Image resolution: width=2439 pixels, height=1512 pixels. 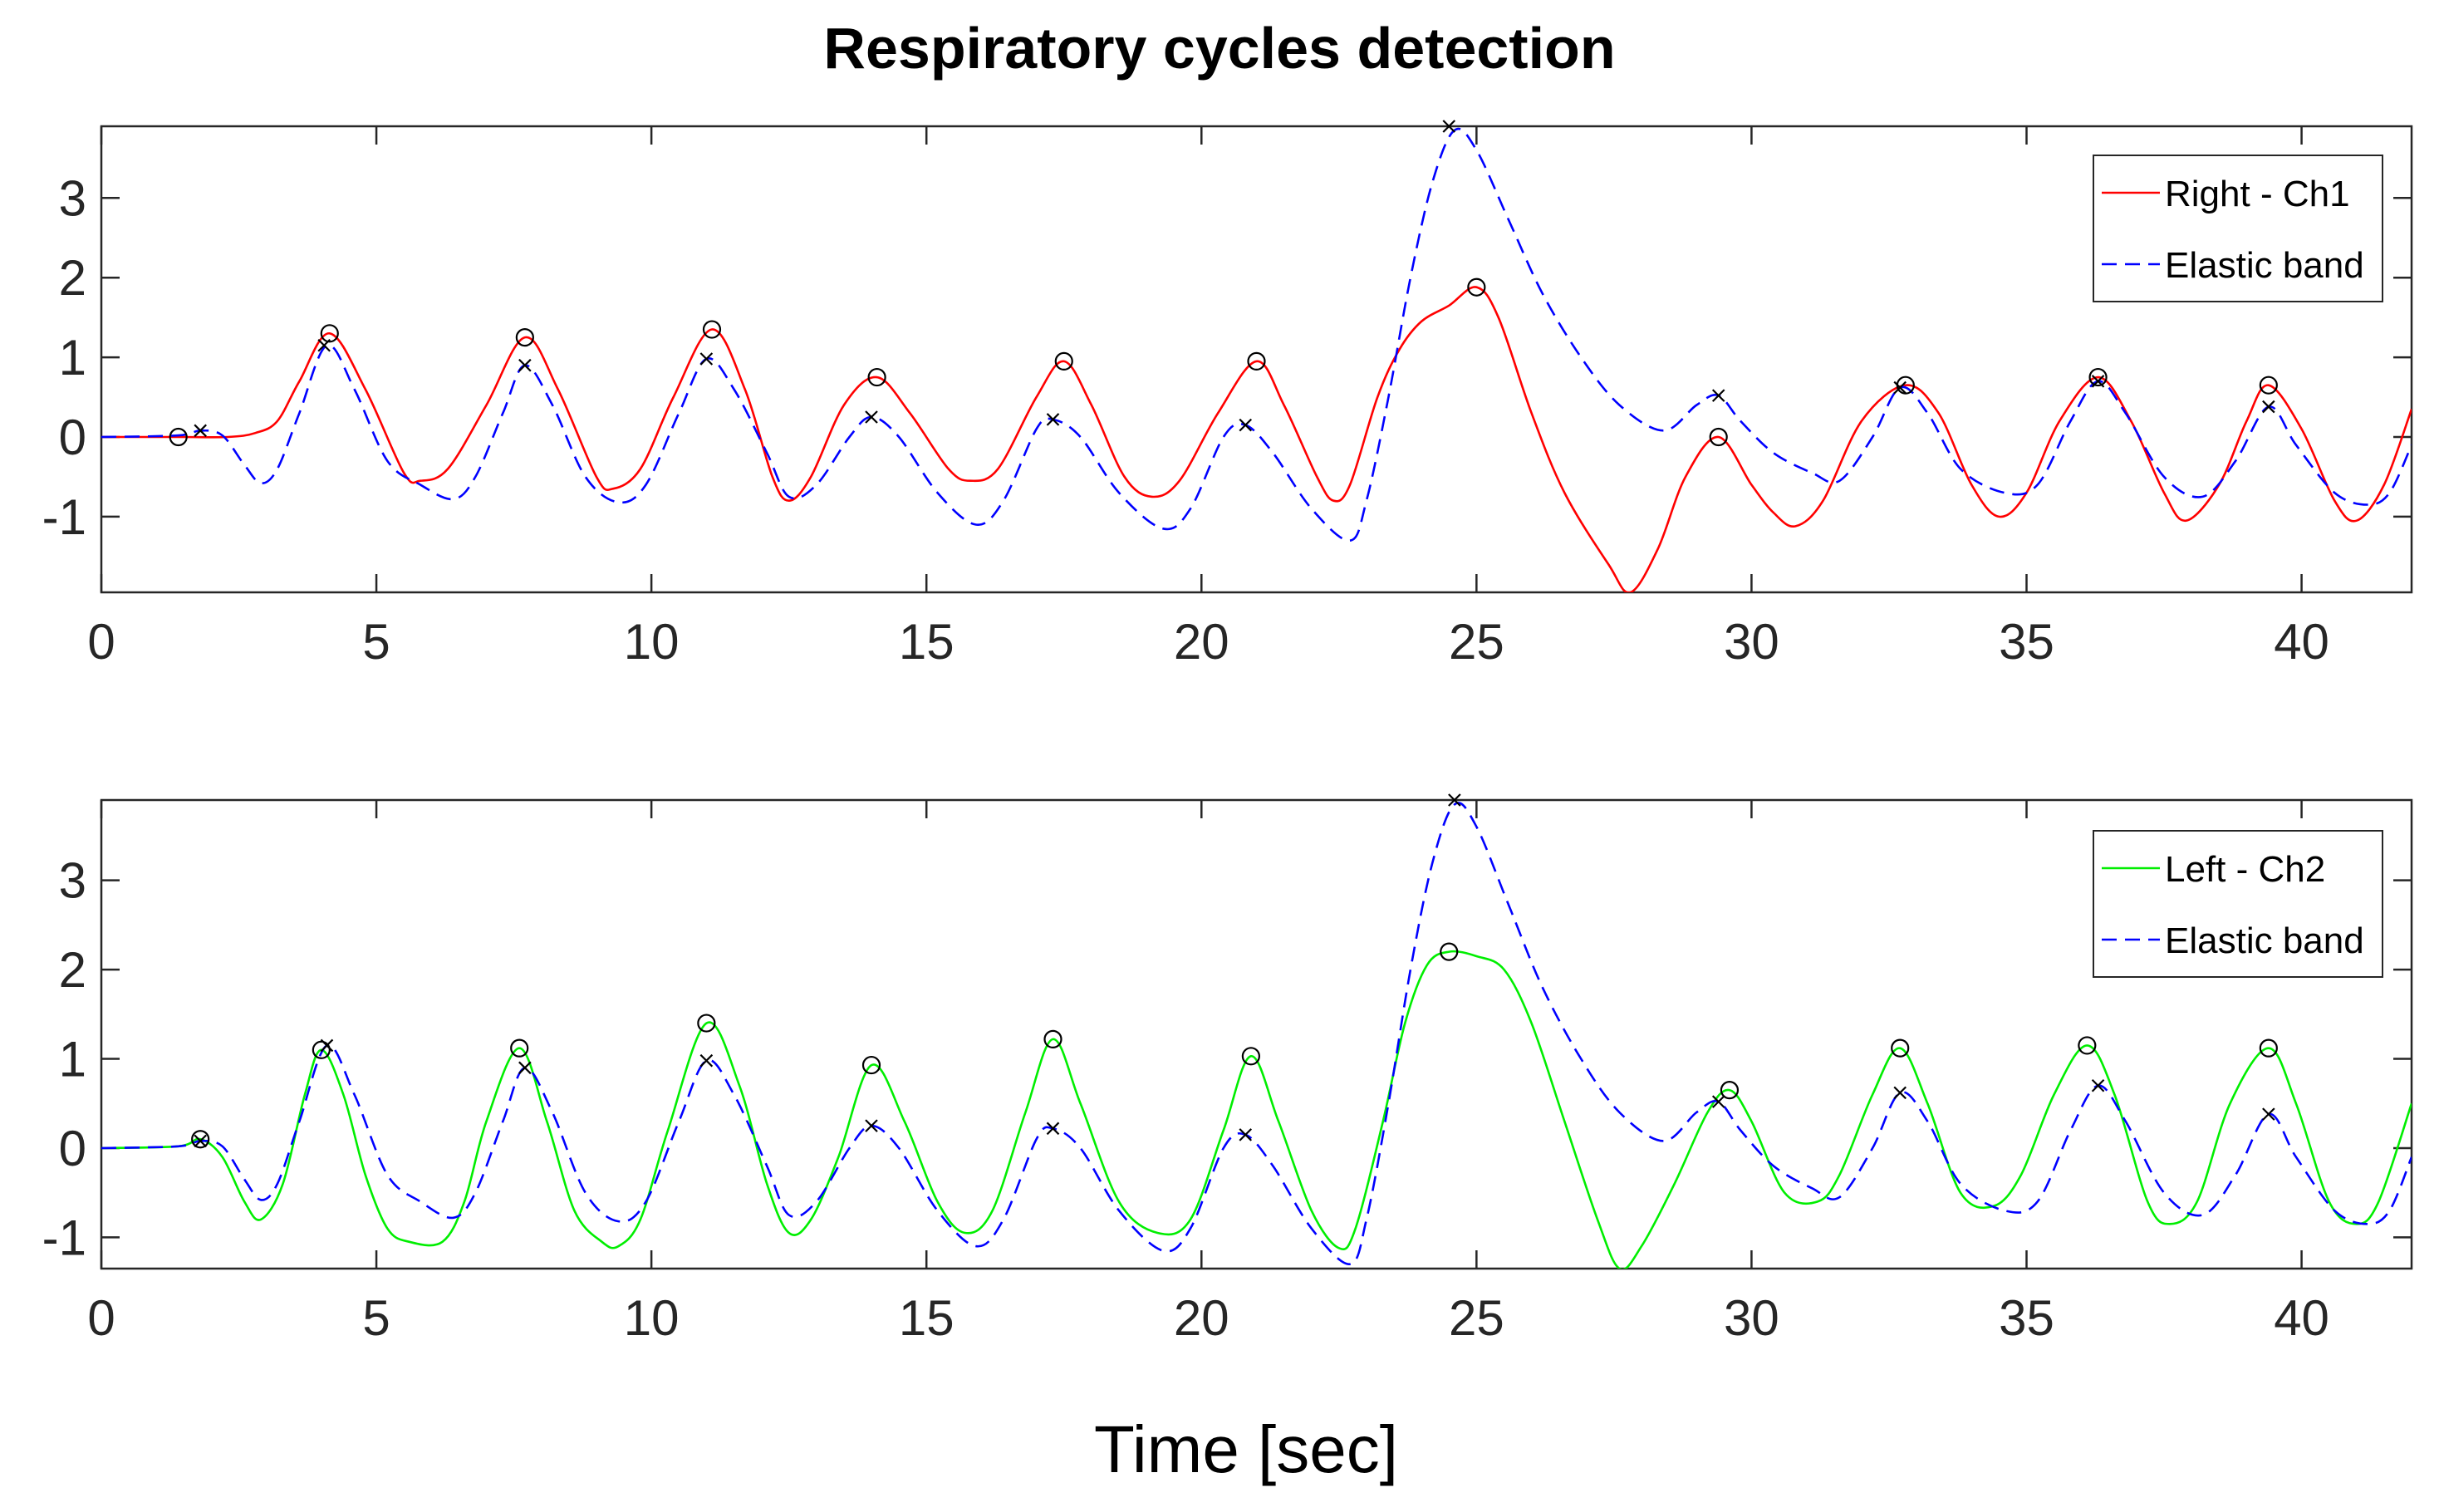 I want to click on x-axis-label: Time [sec], so click(x=1246, y=1449).